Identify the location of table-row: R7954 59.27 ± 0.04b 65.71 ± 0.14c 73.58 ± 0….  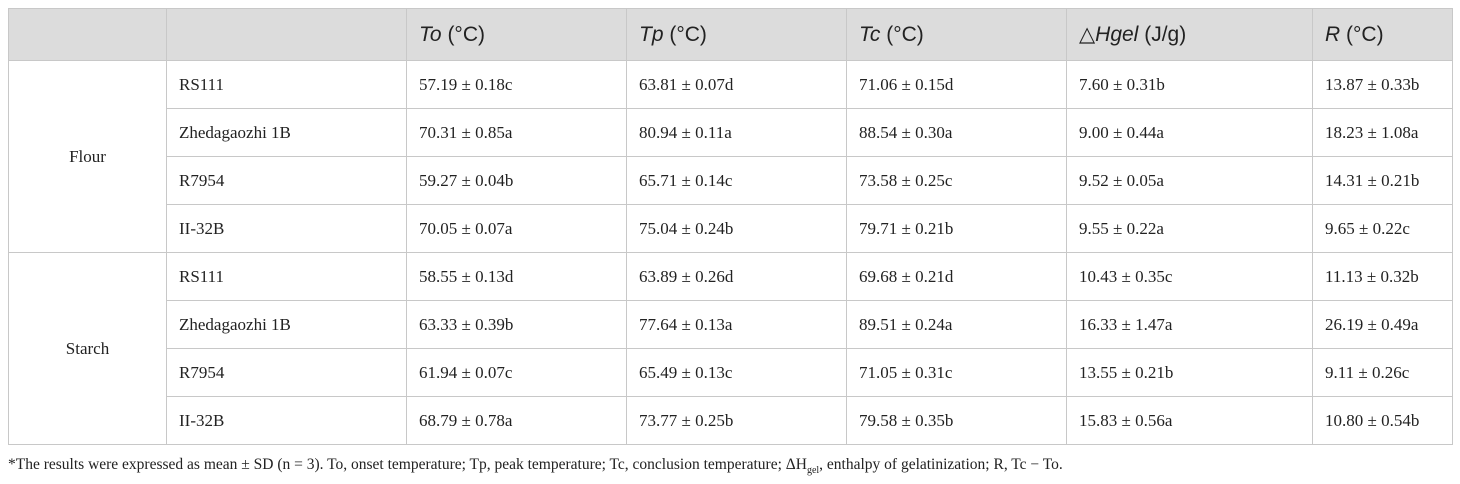
(731, 180).